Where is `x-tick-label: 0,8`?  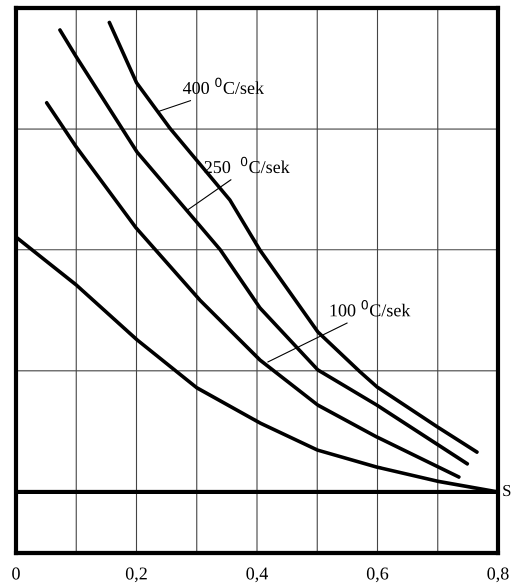
x-tick-label: 0,8 is located at coordinates (498, 574).